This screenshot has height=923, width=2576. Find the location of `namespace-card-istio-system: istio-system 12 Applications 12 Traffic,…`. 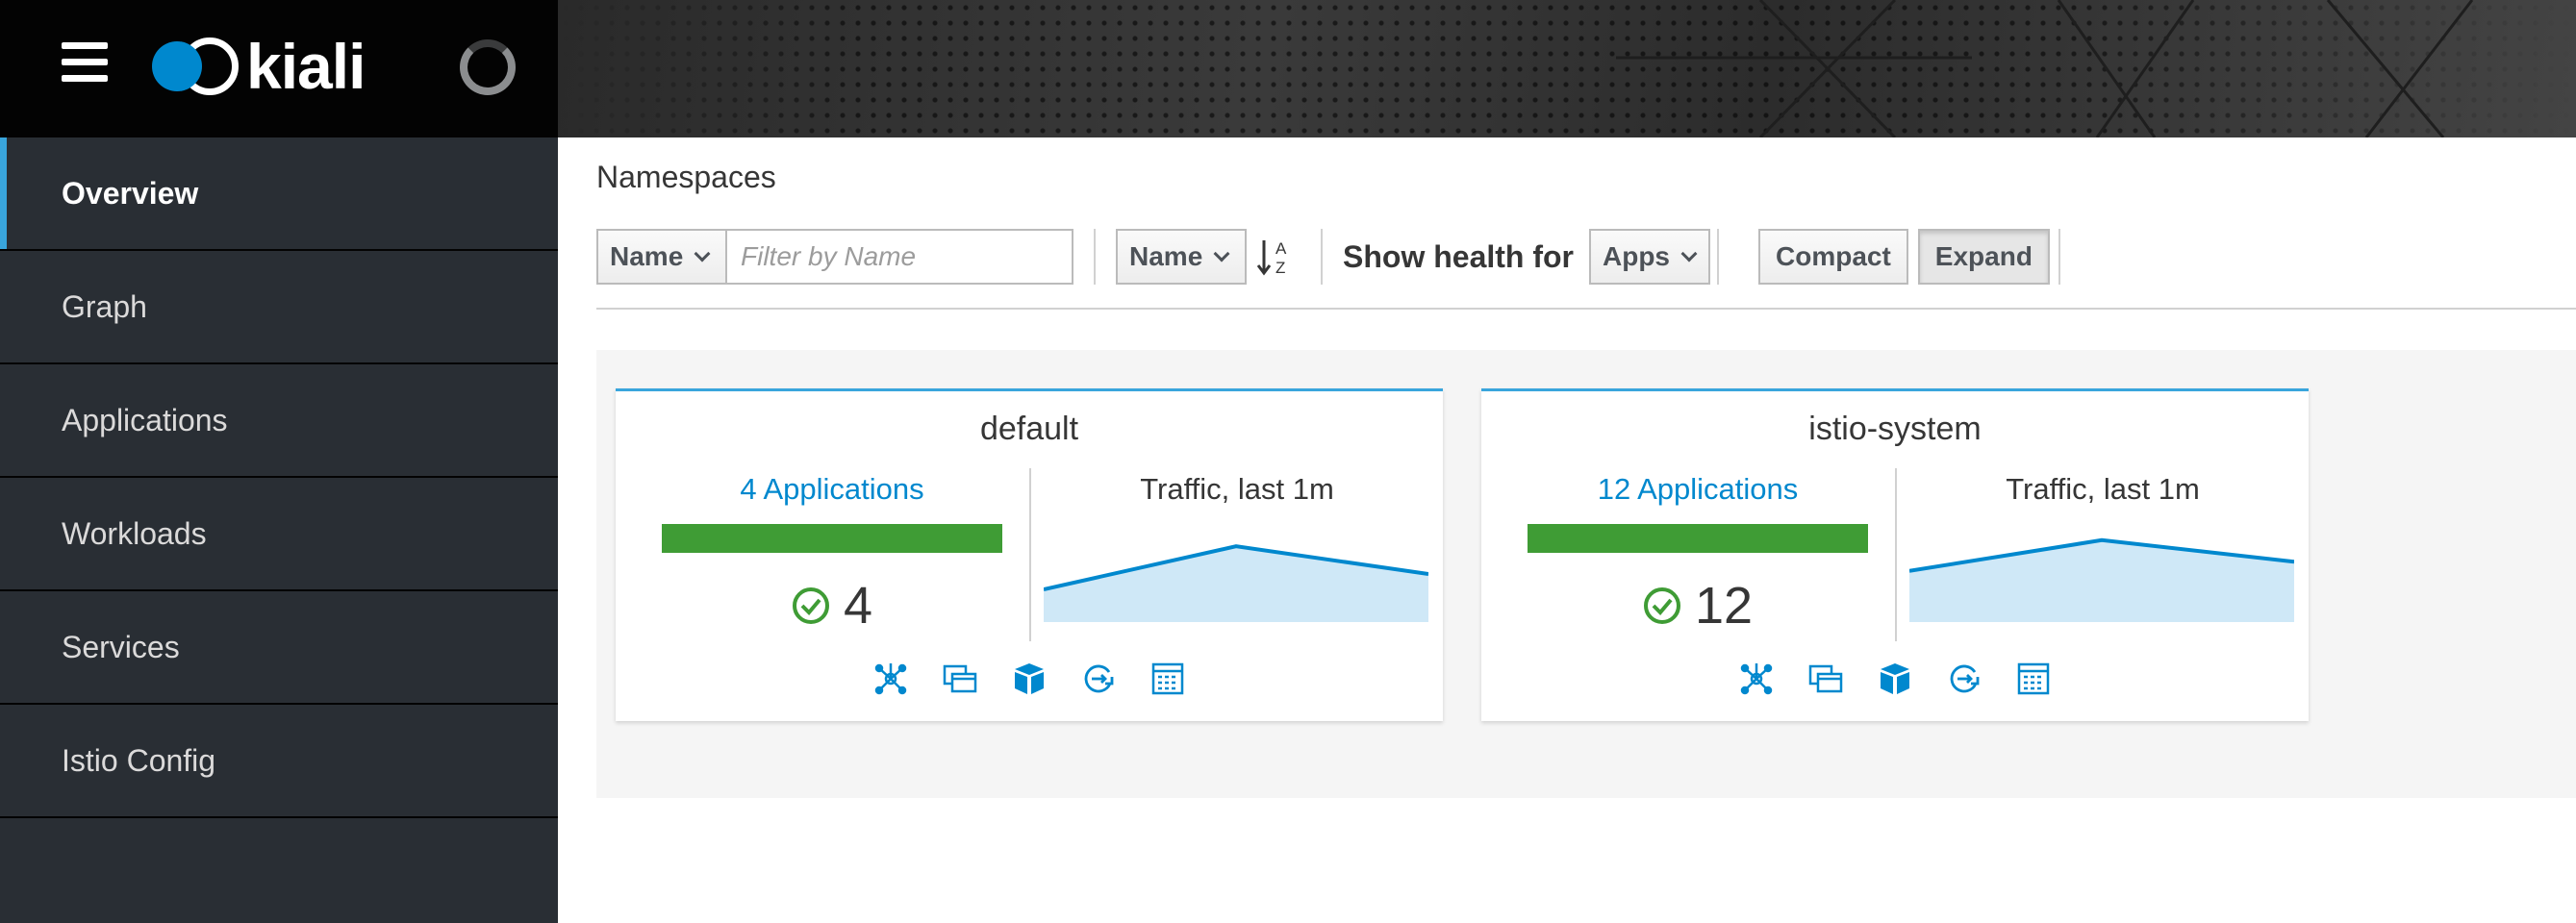

namespace-card-istio-system: istio-system 12 Applications 12 Traffic,… is located at coordinates (1895, 554).